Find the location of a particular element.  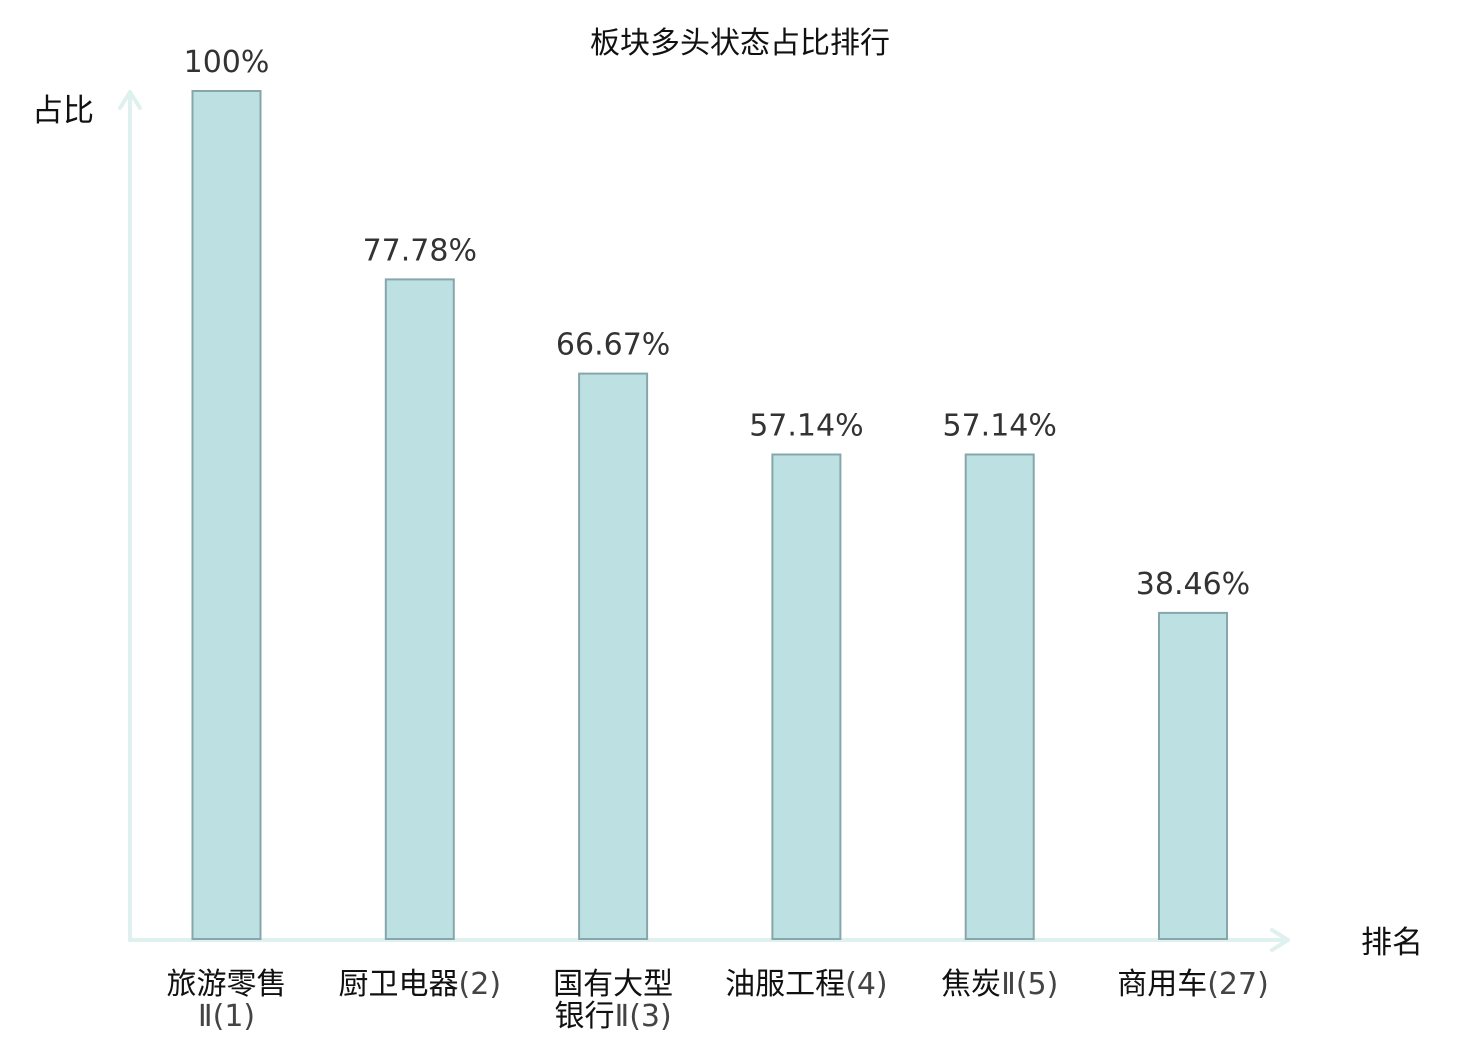

category-label-5-line-1: 焦炭Ⅱ(5) is located at coordinates (999, 984).